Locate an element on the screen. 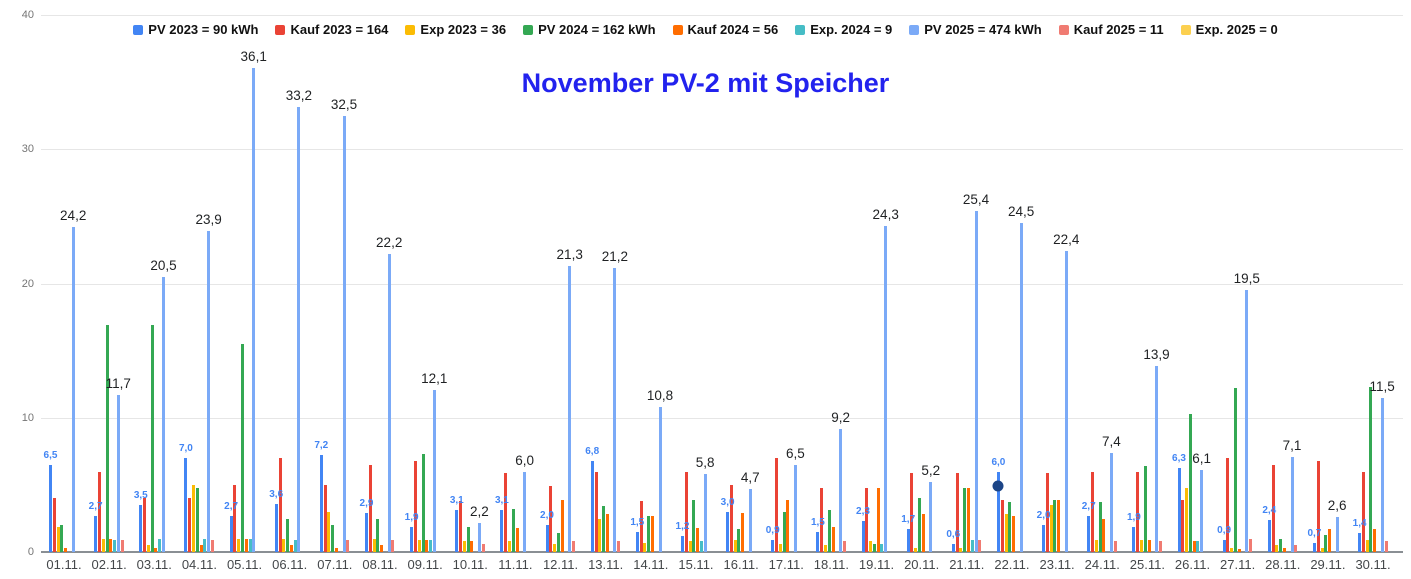 The height and width of the screenshot is (579, 1411). x-axis-label: 07.11. is located at coordinates (335, 564).